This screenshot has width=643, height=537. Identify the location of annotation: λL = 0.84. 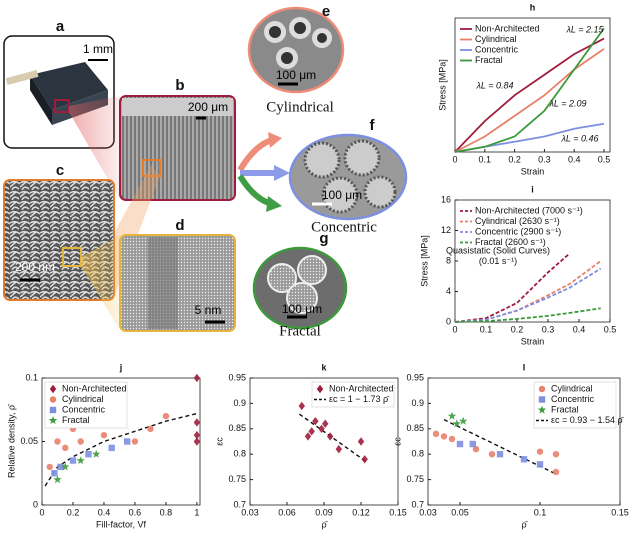
(494, 85).